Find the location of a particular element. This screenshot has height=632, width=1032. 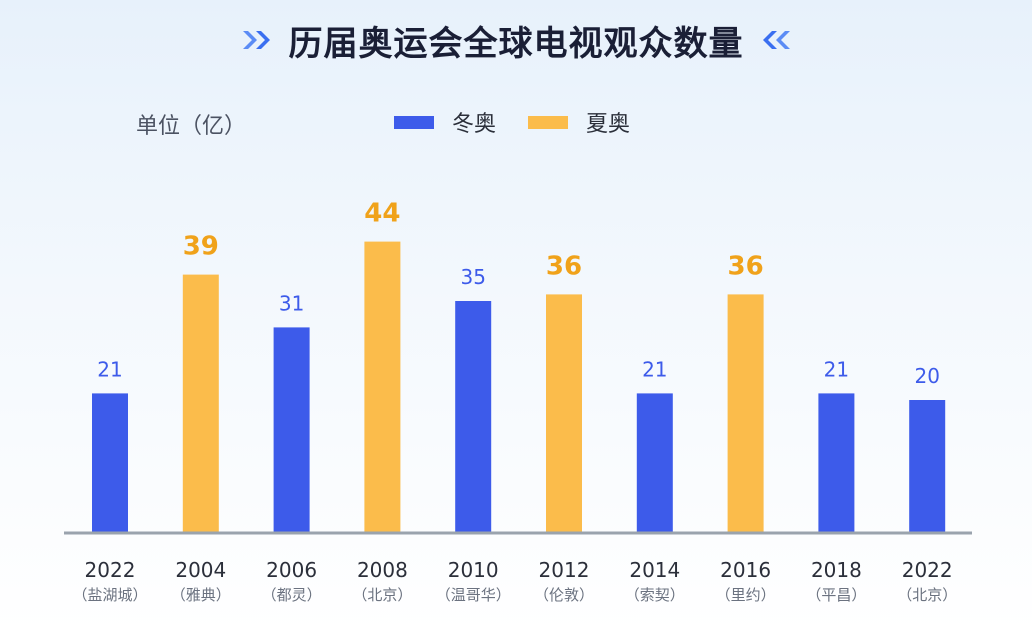

unit-label: 单位（亿） is located at coordinates (191, 126).